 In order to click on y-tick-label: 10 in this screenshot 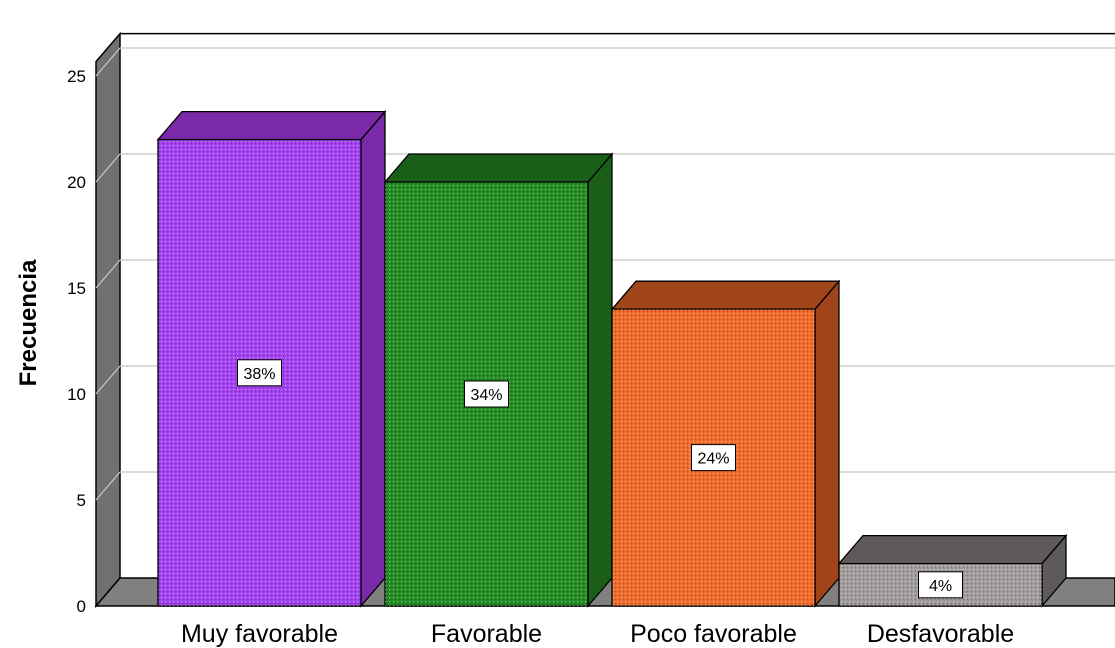, I will do `click(76, 394)`.